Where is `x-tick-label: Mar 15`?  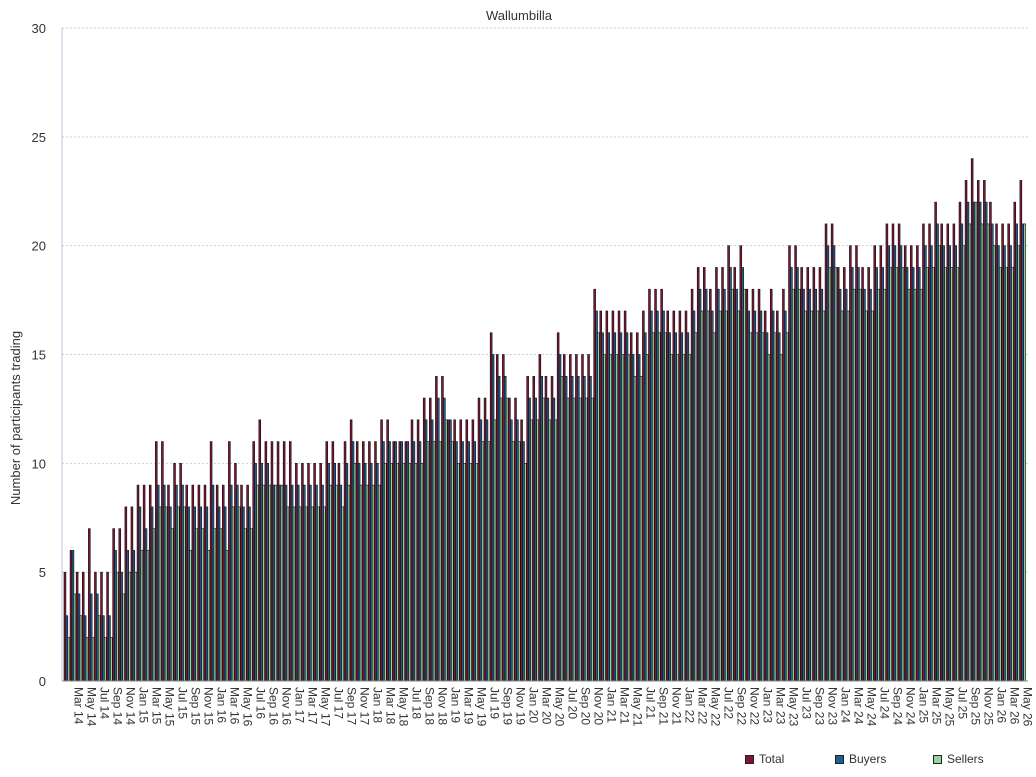 x-tick-label: Mar 15 is located at coordinates (157, 706).